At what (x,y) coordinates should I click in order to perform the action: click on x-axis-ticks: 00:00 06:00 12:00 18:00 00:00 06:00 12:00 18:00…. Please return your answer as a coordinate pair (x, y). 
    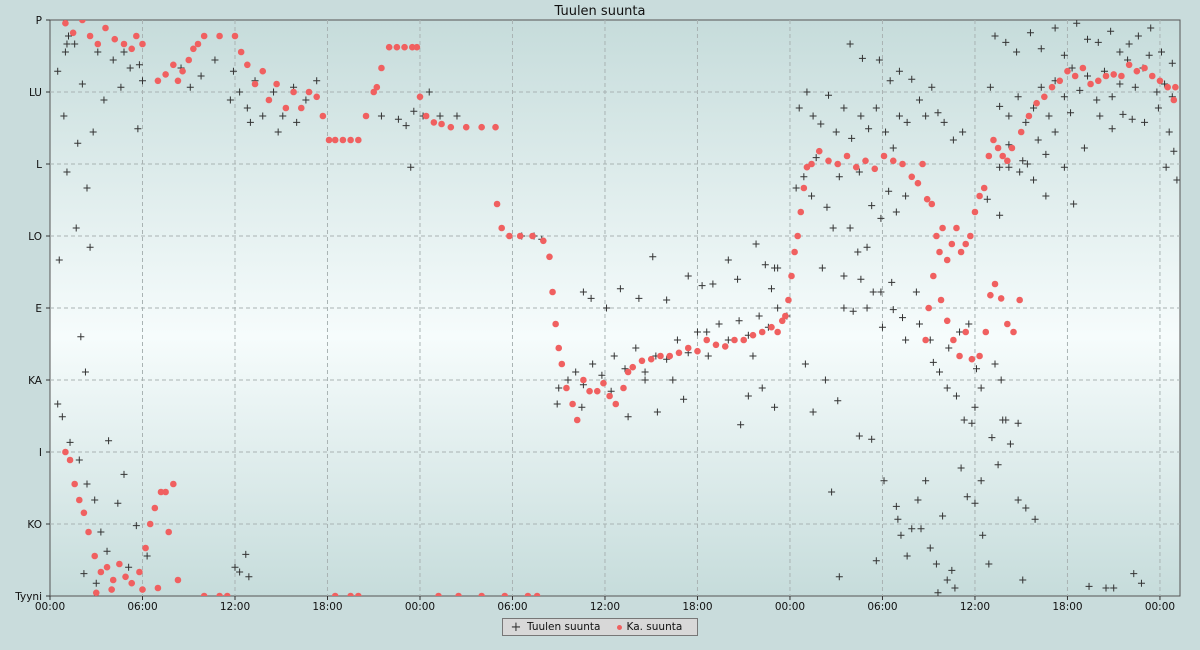
    Looking at the image, I should click on (605, 604).